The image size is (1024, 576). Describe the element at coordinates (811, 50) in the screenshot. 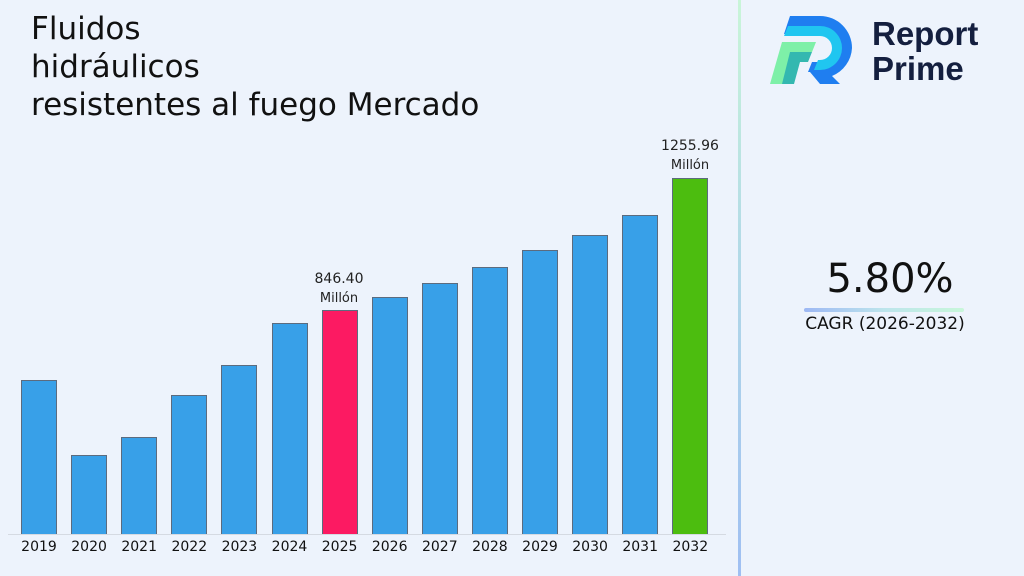

I see `report-prime-logo-icon` at that location.